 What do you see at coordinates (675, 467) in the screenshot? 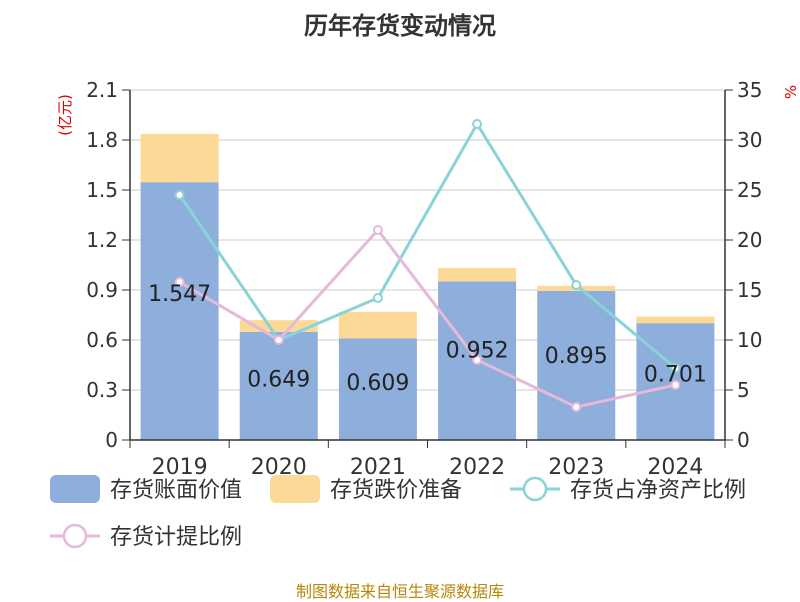
I see `x-tick-label: 2024` at bounding box center [675, 467].